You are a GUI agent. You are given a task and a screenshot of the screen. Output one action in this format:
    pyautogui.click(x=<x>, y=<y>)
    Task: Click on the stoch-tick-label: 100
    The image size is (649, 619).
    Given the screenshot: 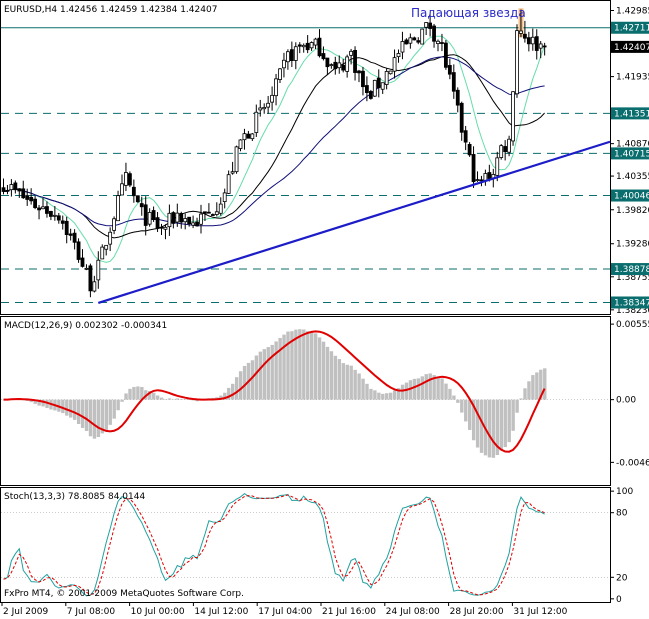 What is the action you would take?
    pyautogui.click(x=624, y=492)
    